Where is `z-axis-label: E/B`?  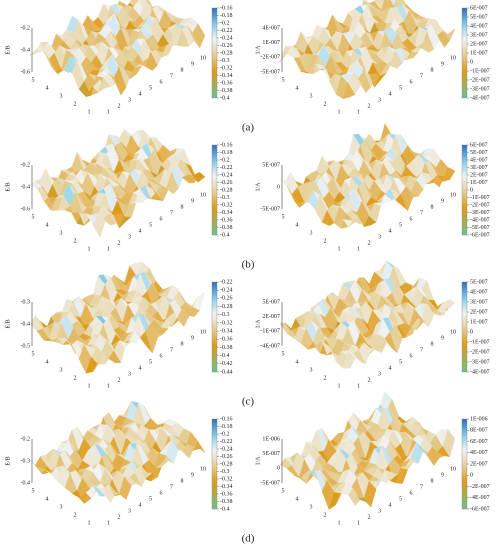 z-axis-label: E/B is located at coordinates (8, 460).